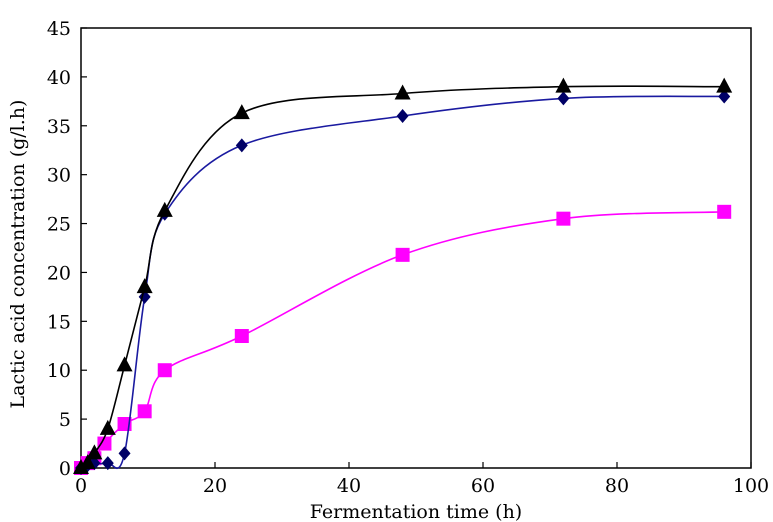 This screenshot has width=773, height=522. Describe the element at coordinates (215, 486) in the screenshot. I see `x-tick-label: 20` at that location.